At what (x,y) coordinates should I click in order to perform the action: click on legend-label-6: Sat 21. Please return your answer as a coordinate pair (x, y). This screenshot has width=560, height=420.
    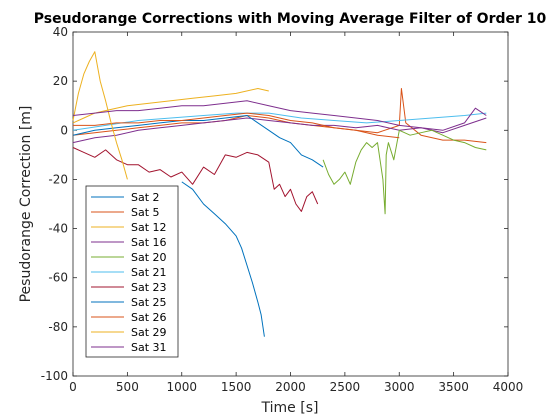
    Looking at the image, I should click on (149, 272).